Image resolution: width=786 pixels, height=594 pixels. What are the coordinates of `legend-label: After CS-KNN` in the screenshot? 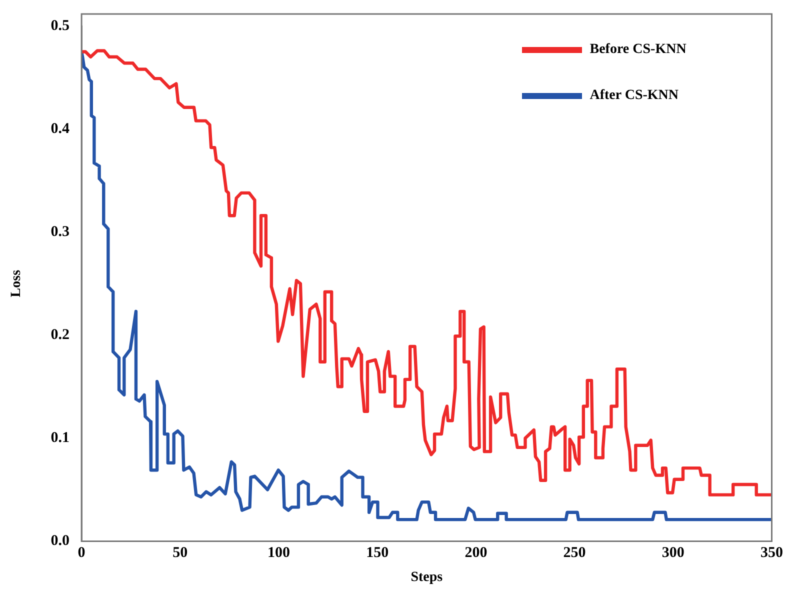 It's located at (634, 96).